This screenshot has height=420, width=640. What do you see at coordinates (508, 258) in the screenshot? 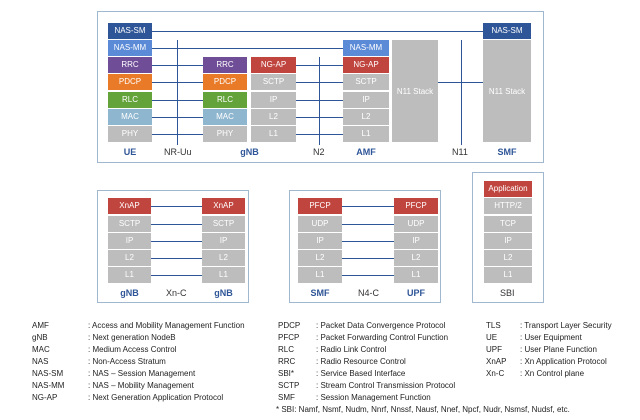
I see `sbi-l2: L2` at bounding box center [508, 258].